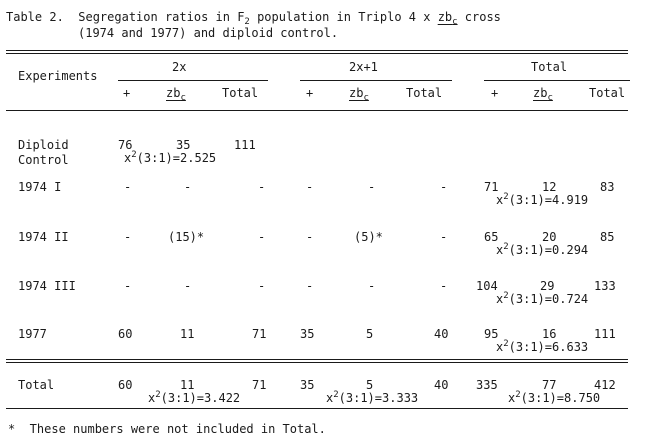 This screenshot has height=441, width=646. Describe the element at coordinates (247, 22) in the screenshot. I see `caption-subscript: 2` at that location.